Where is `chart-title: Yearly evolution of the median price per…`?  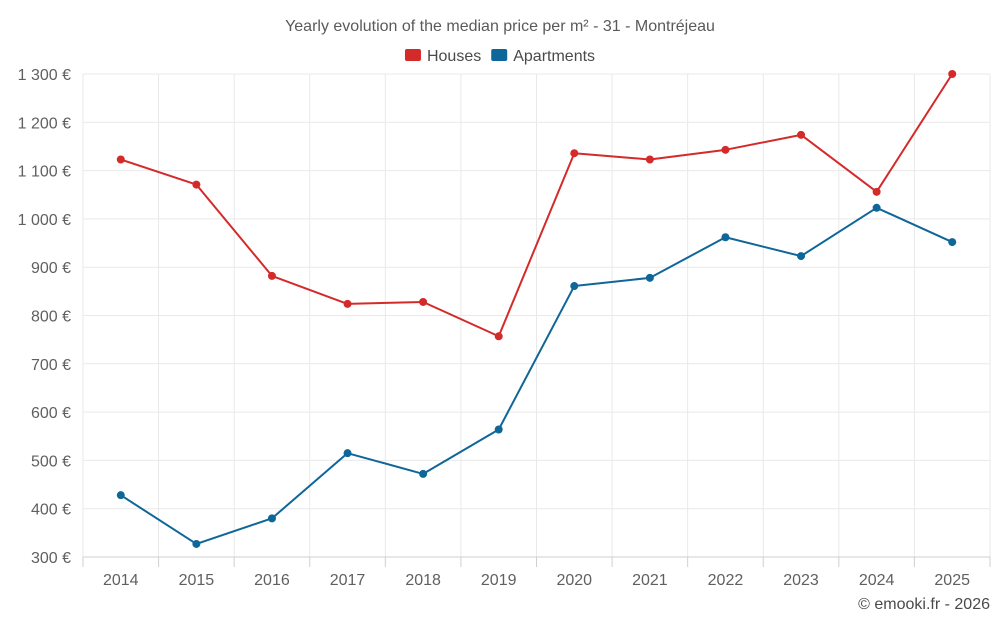 chart-title: Yearly evolution of the median price per… is located at coordinates (500, 26).